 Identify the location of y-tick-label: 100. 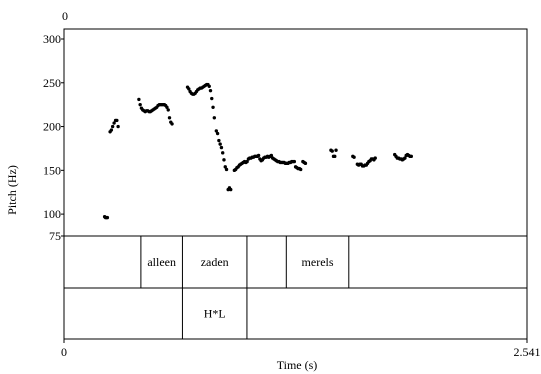
(52, 214).